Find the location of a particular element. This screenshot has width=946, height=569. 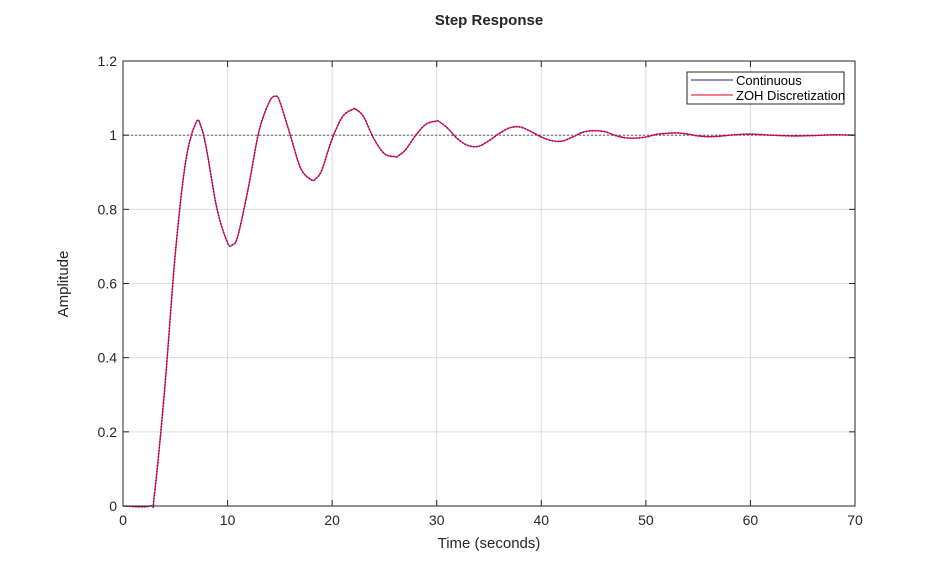

y-tick-label: 1 is located at coordinates (113, 135).